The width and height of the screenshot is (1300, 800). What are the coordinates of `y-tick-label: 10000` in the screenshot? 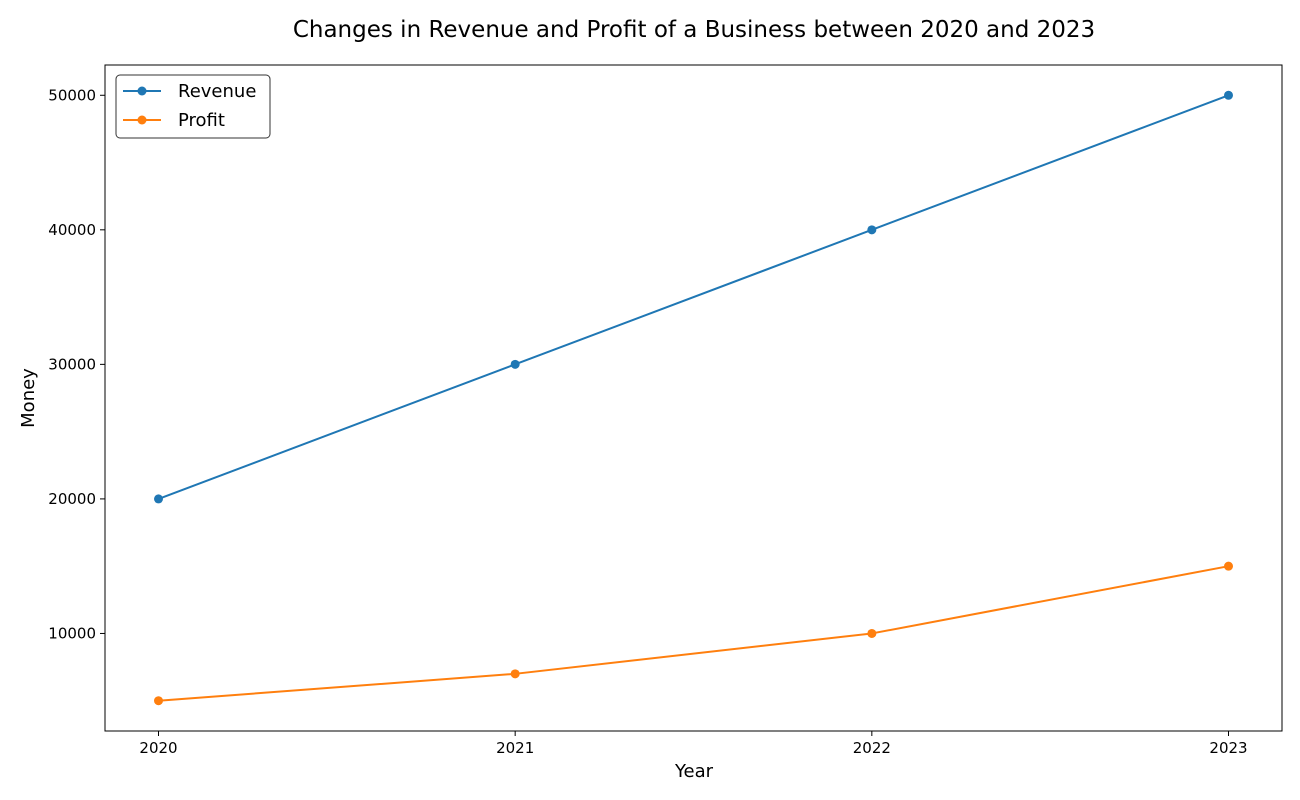 It's located at (72, 633).